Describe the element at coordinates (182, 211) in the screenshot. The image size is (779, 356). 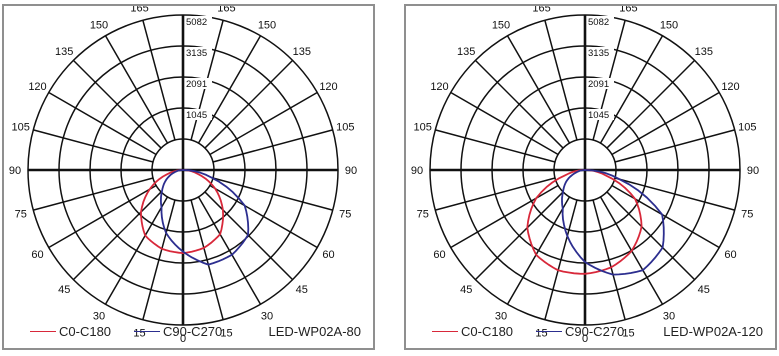
I see `series-curve-c0-c180` at that location.